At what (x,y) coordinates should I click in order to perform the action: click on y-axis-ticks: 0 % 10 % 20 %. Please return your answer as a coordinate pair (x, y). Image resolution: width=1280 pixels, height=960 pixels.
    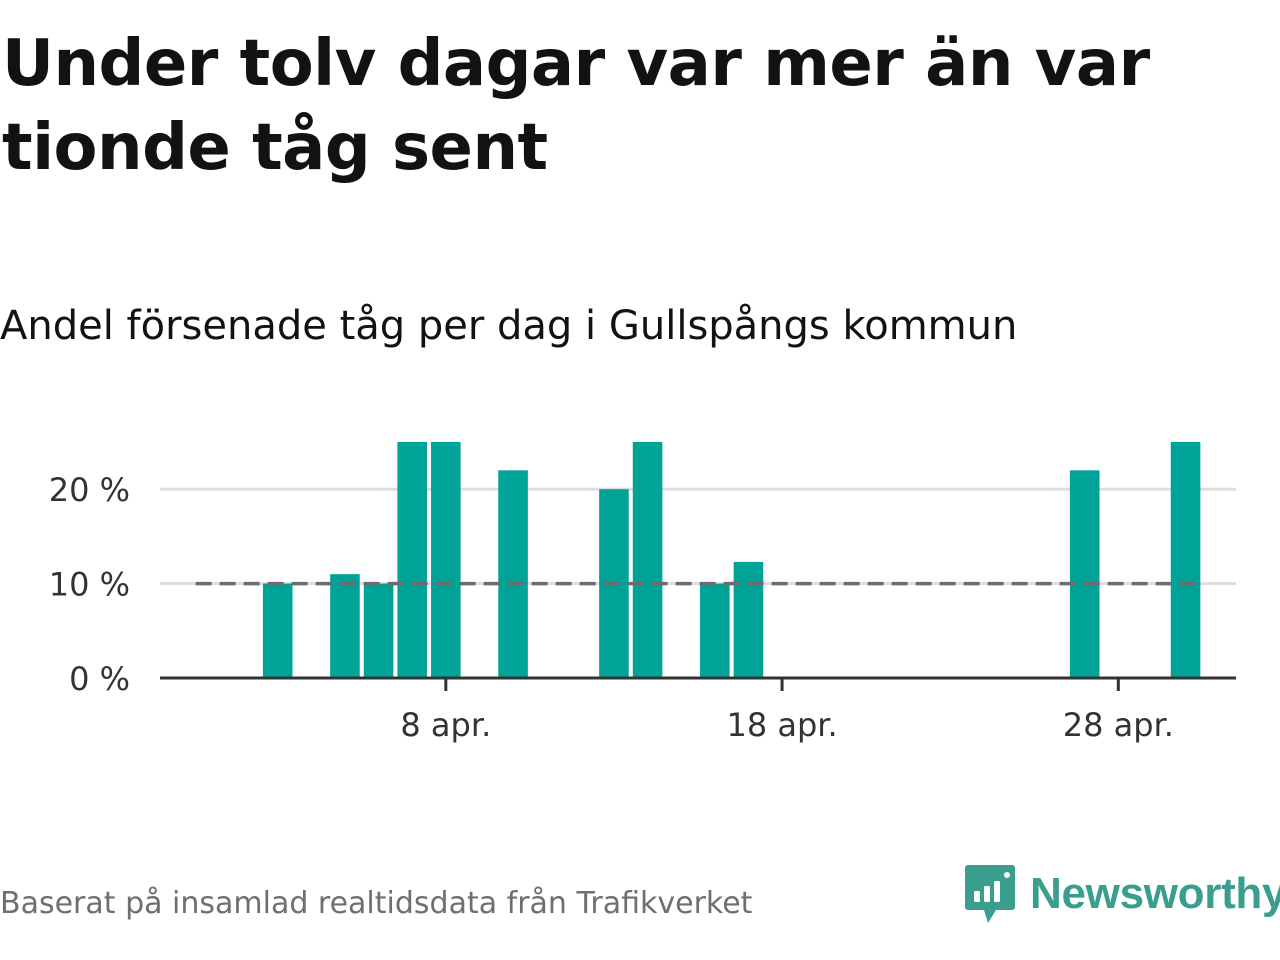
    Looking at the image, I should click on (89, 584).